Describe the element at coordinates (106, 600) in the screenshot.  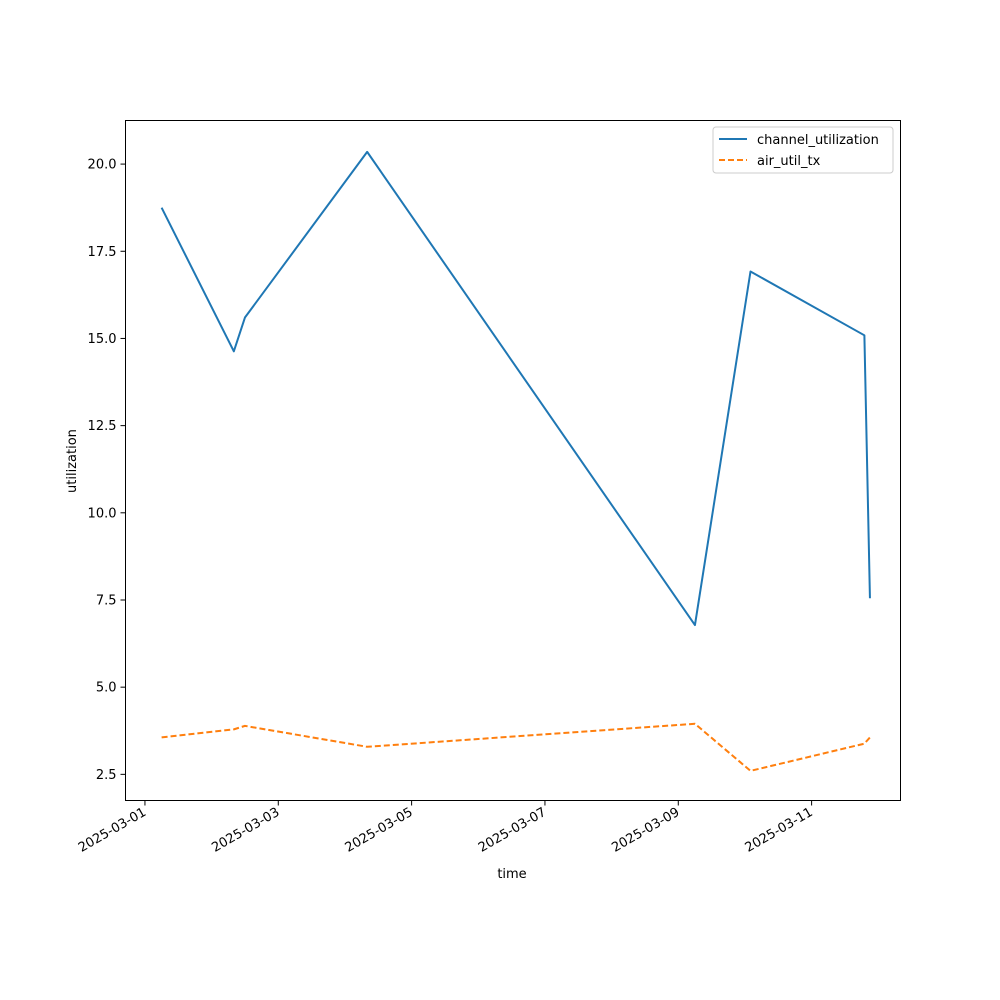
I see `y-tick-label: 7.5` at that location.